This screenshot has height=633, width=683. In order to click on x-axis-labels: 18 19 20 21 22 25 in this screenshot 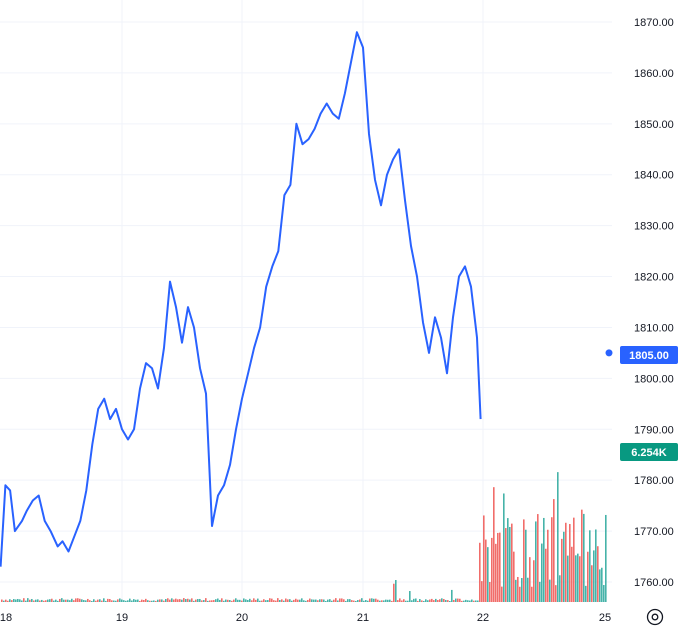, I will do `click(305, 618)`.